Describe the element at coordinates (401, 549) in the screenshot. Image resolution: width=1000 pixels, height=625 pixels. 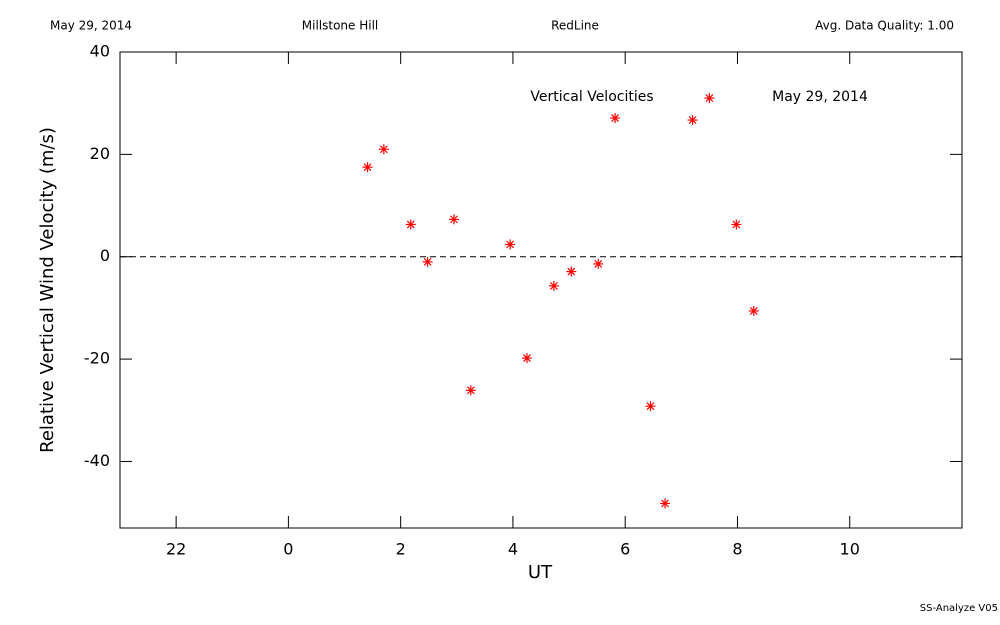
I see `x-tick-label: 2` at that location.